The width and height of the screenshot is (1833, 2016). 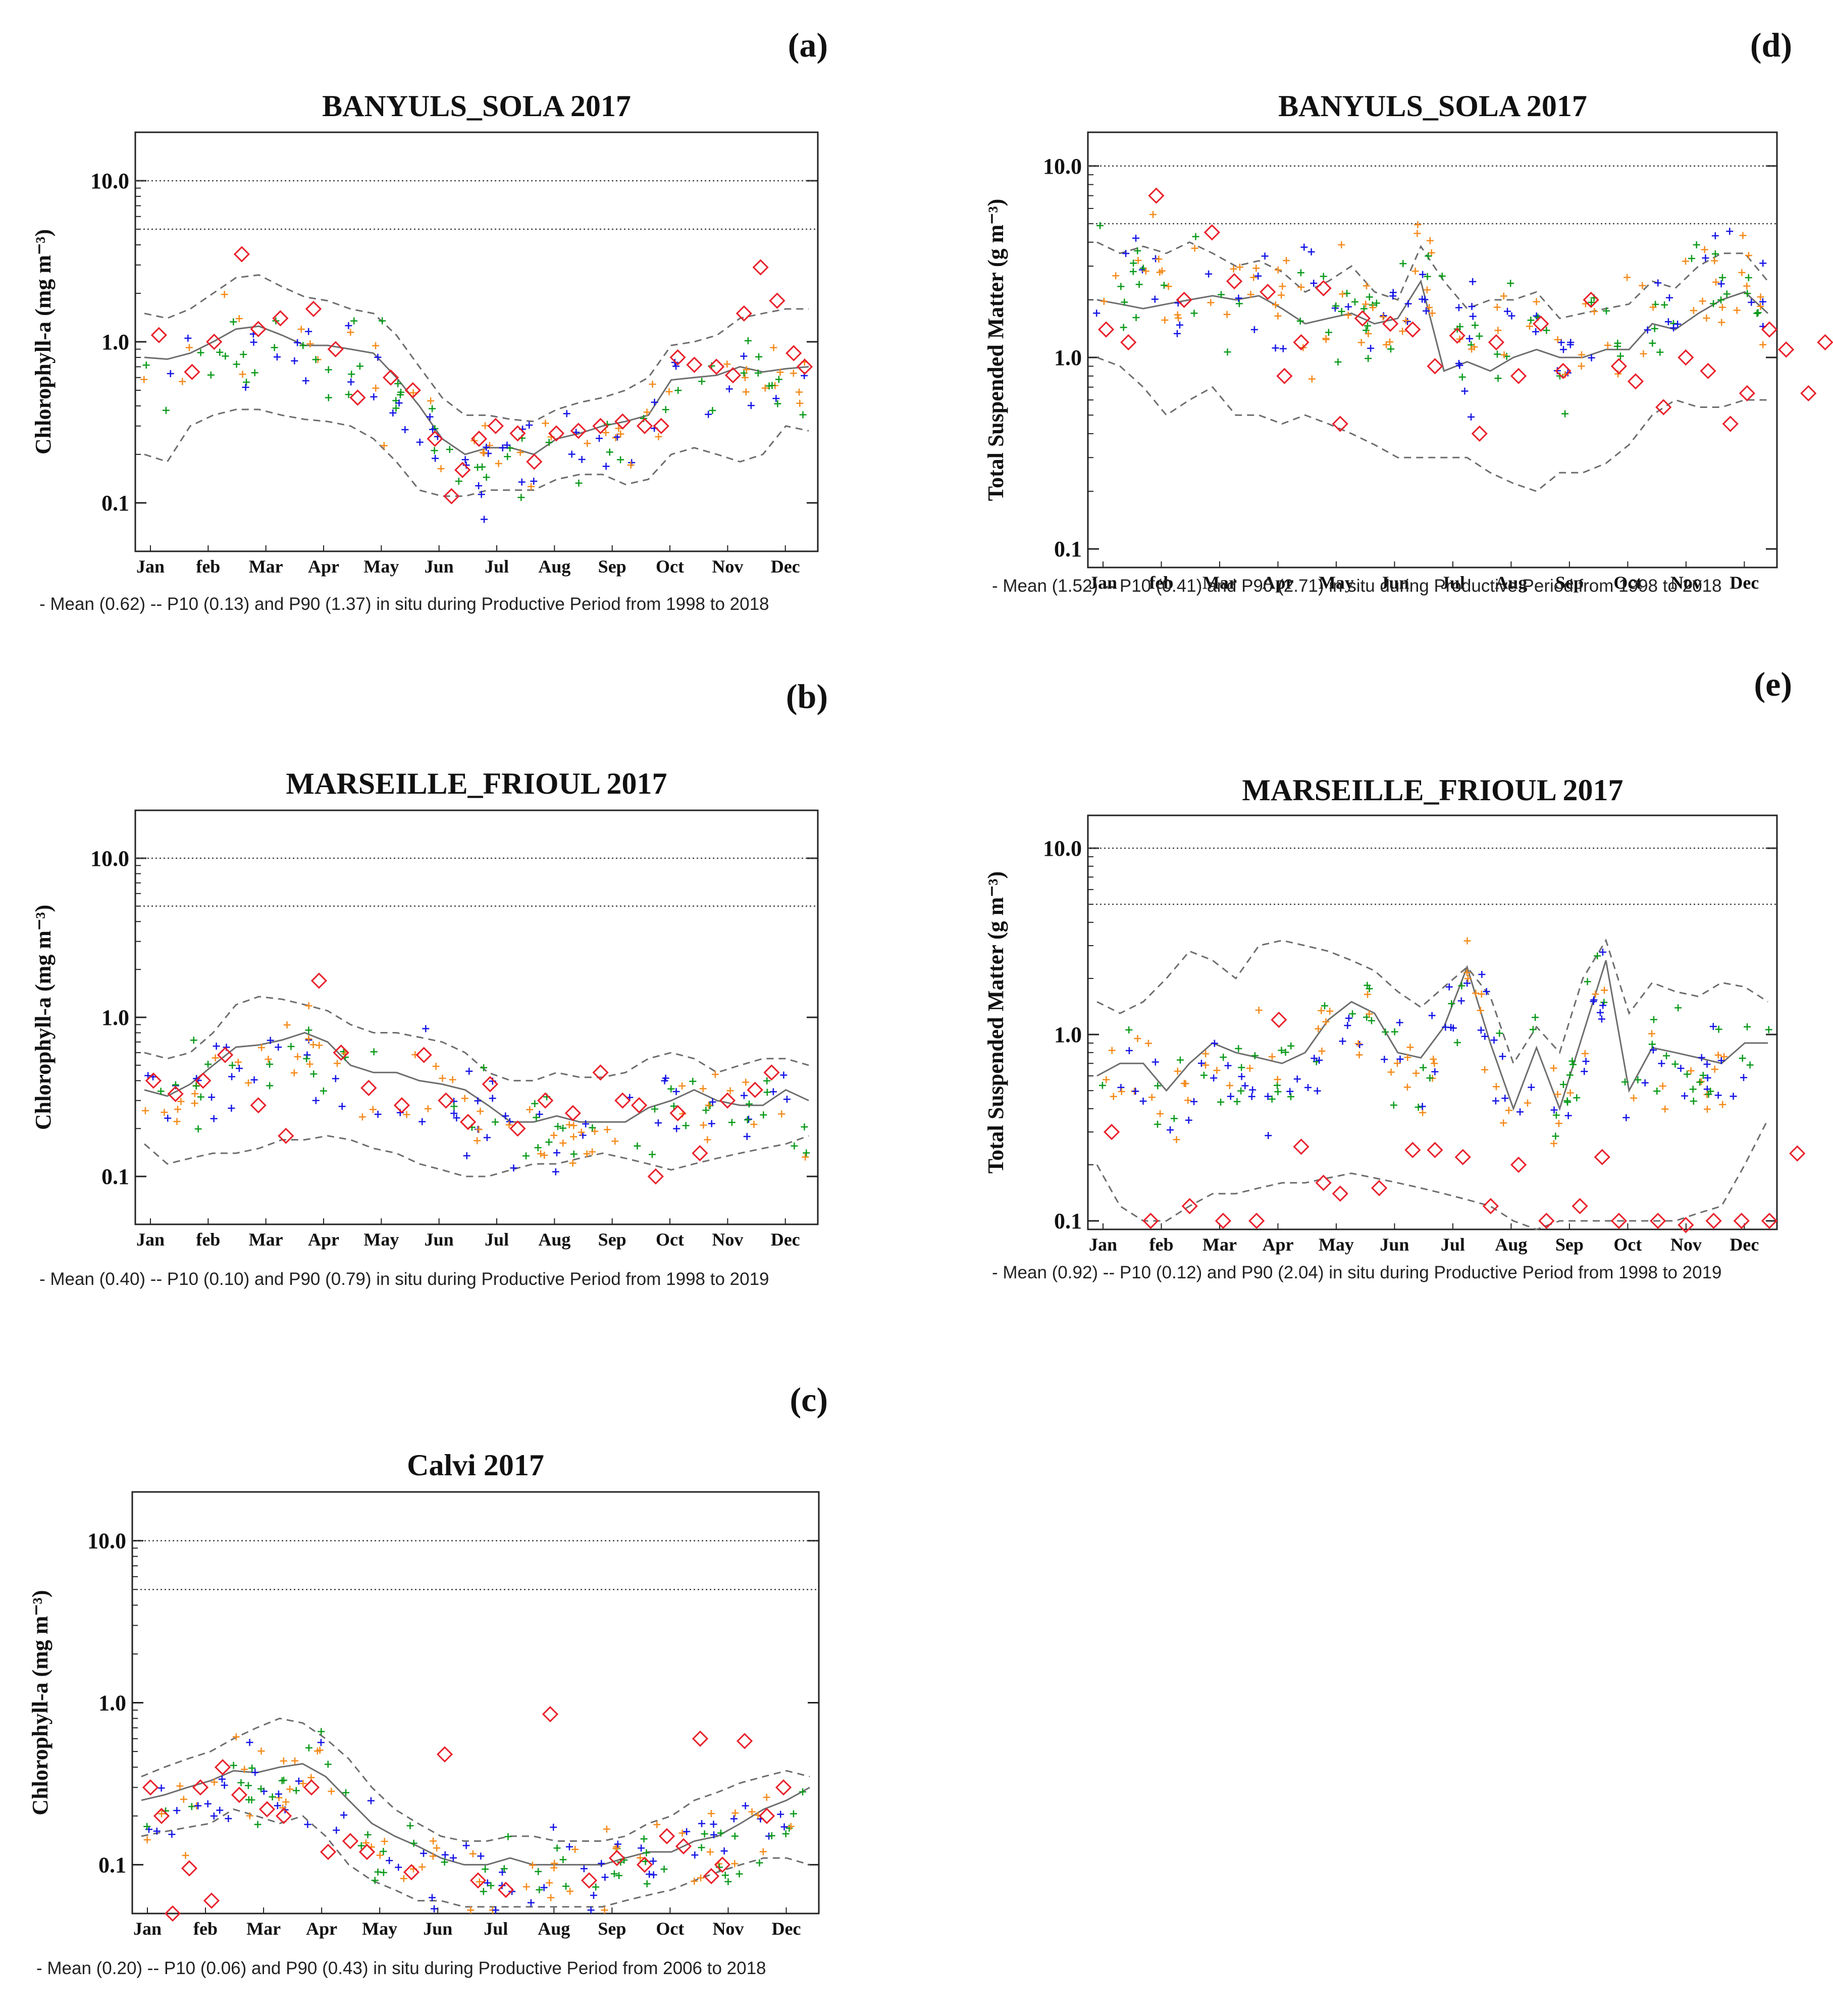 I want to click on y-tick-label: 1.0, so click(x=112, y=1704).